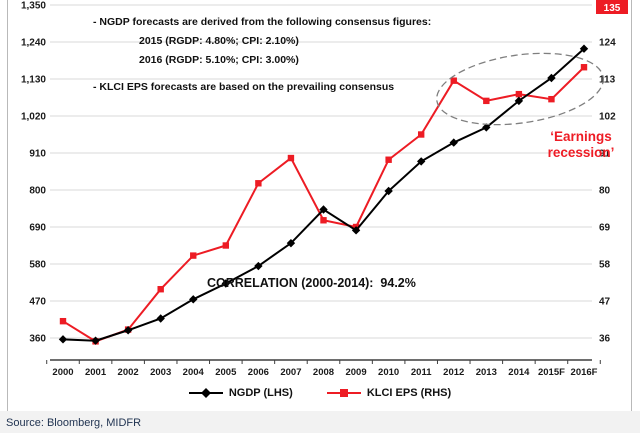 Image resolution: width=640 pixels, height=433 pixels. Describe the element at coordinates (343, 393) in the screenshot. I see `klci-series-icon` at that location.